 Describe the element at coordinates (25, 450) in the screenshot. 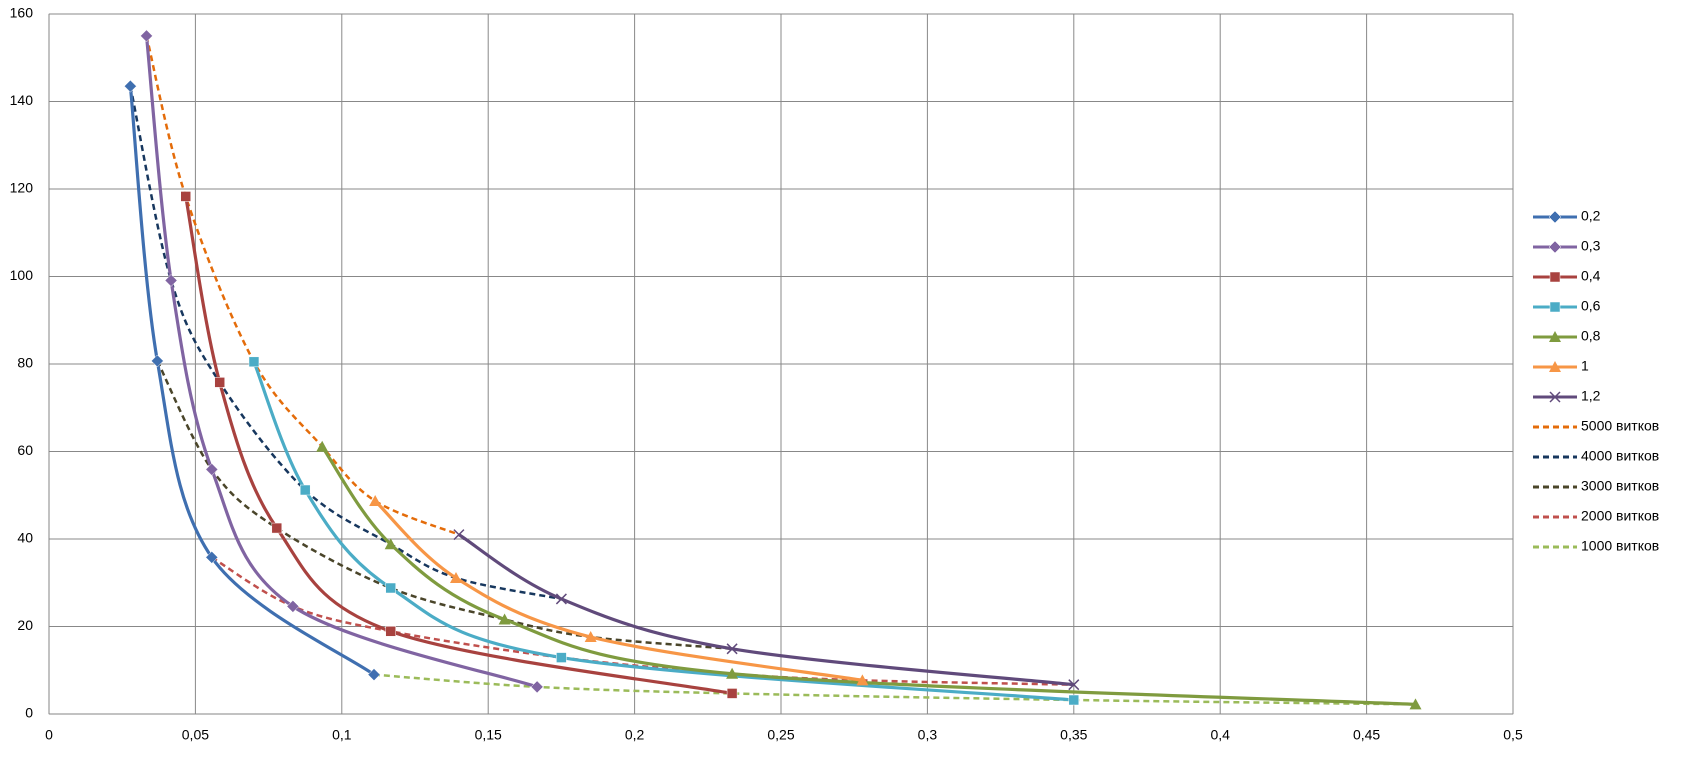

I see `y-tick-label: 60` at that location.